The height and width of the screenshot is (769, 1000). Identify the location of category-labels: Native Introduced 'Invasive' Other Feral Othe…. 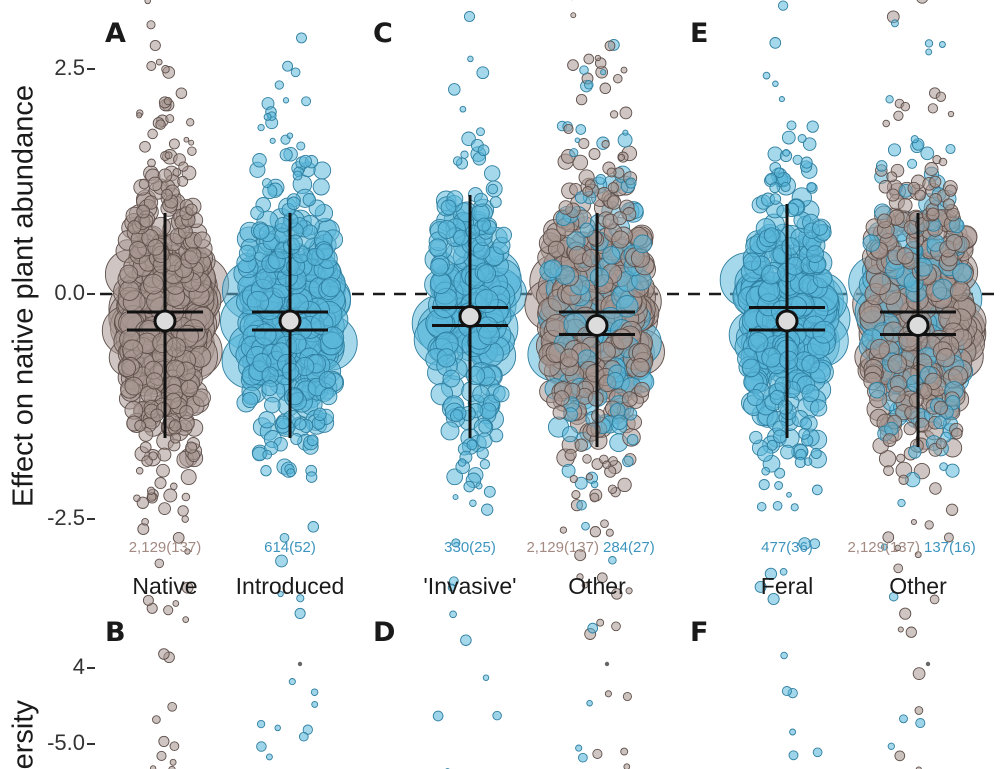
(539, 586).